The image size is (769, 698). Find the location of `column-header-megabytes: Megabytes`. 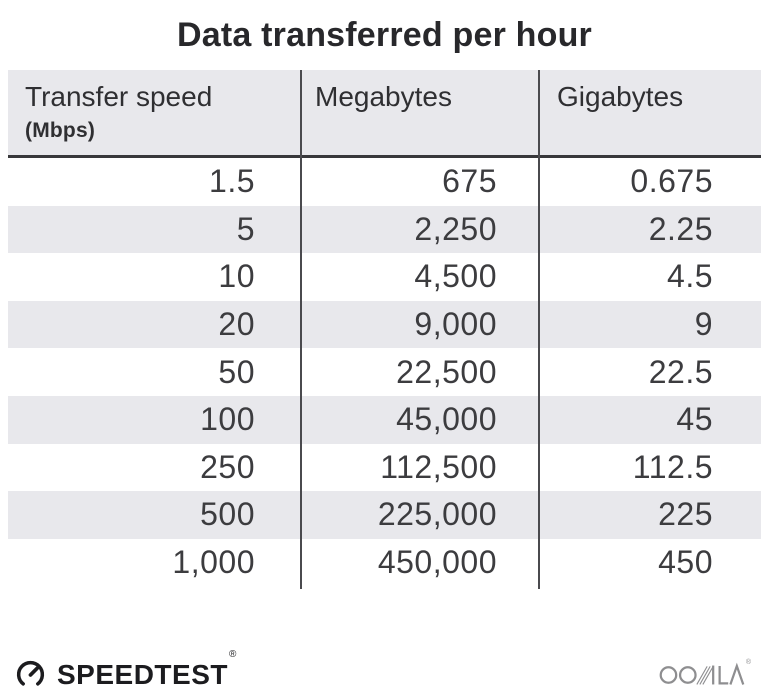

column-header-megabytes: Megabytes is located at coordinates (420, 112).